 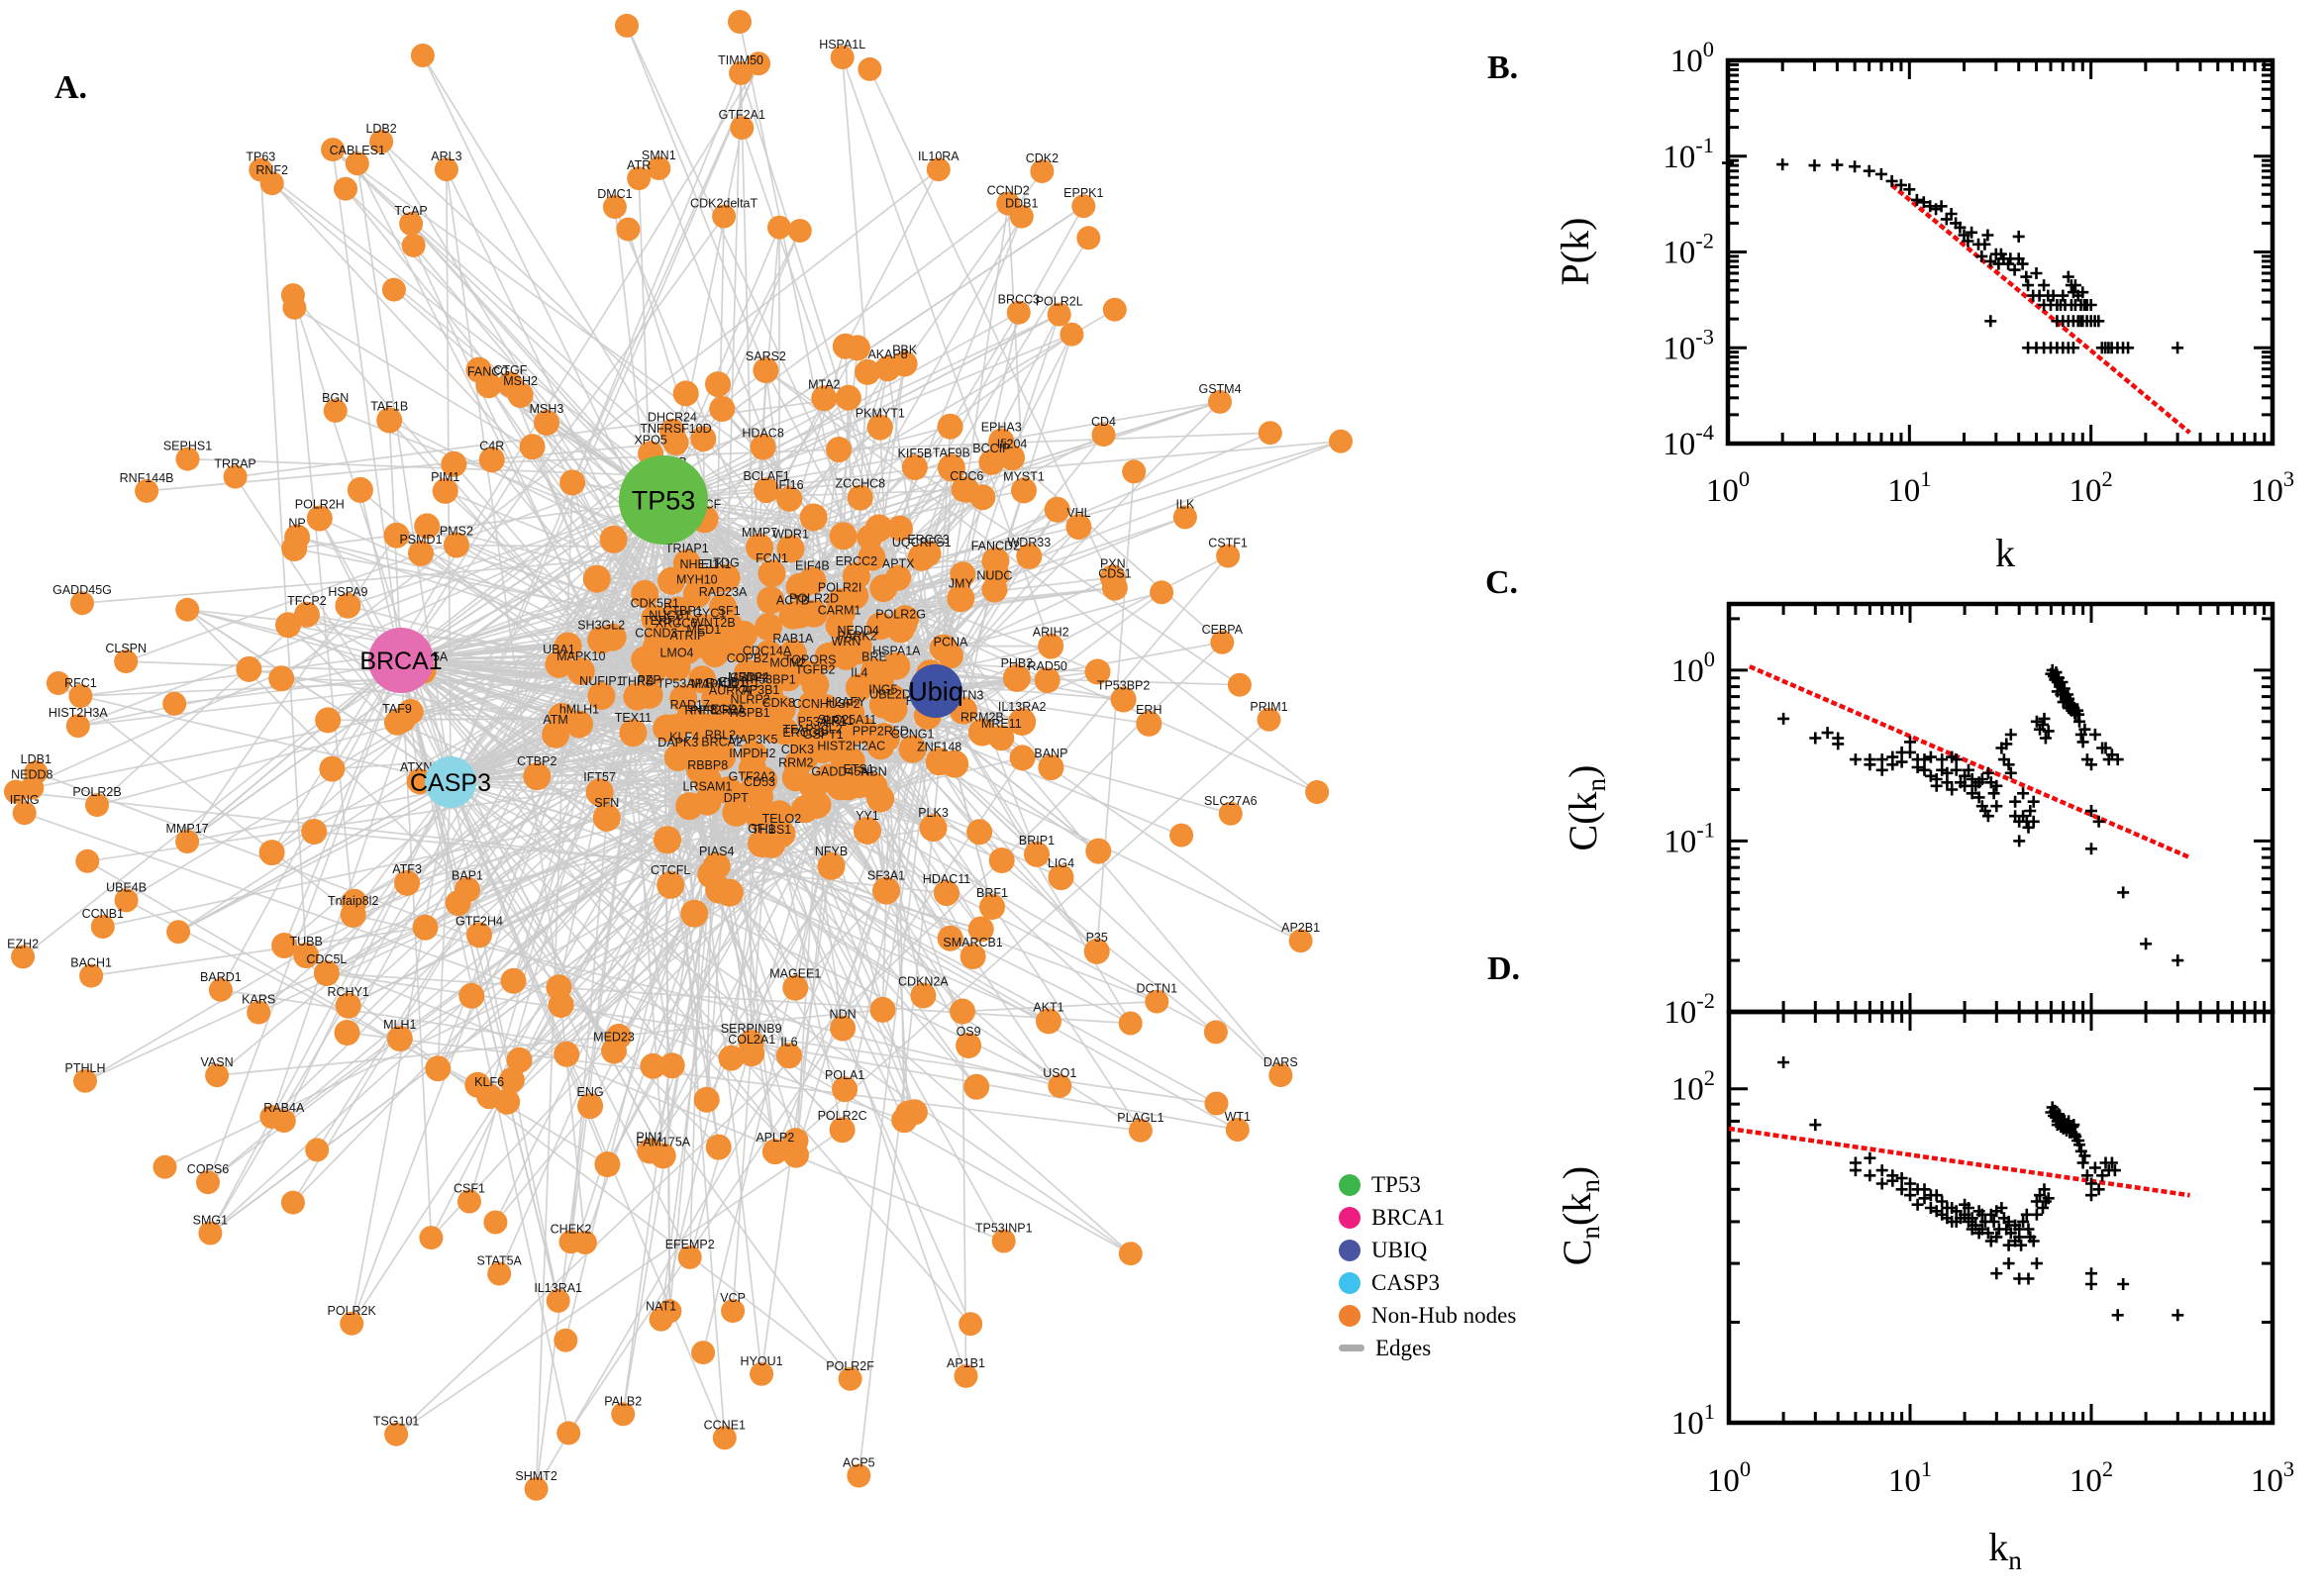 What do you see at coordinates (782, 819) in the screenshot?
I see `node-label: TELO2` at bounding box center [782, 819].